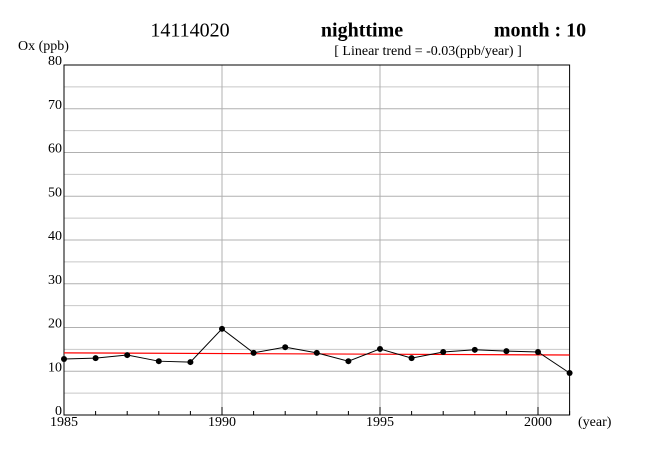 The width and height of the screenshot is (650, 459). I want to click on x-tick-label: 1990, so click(222, 422).